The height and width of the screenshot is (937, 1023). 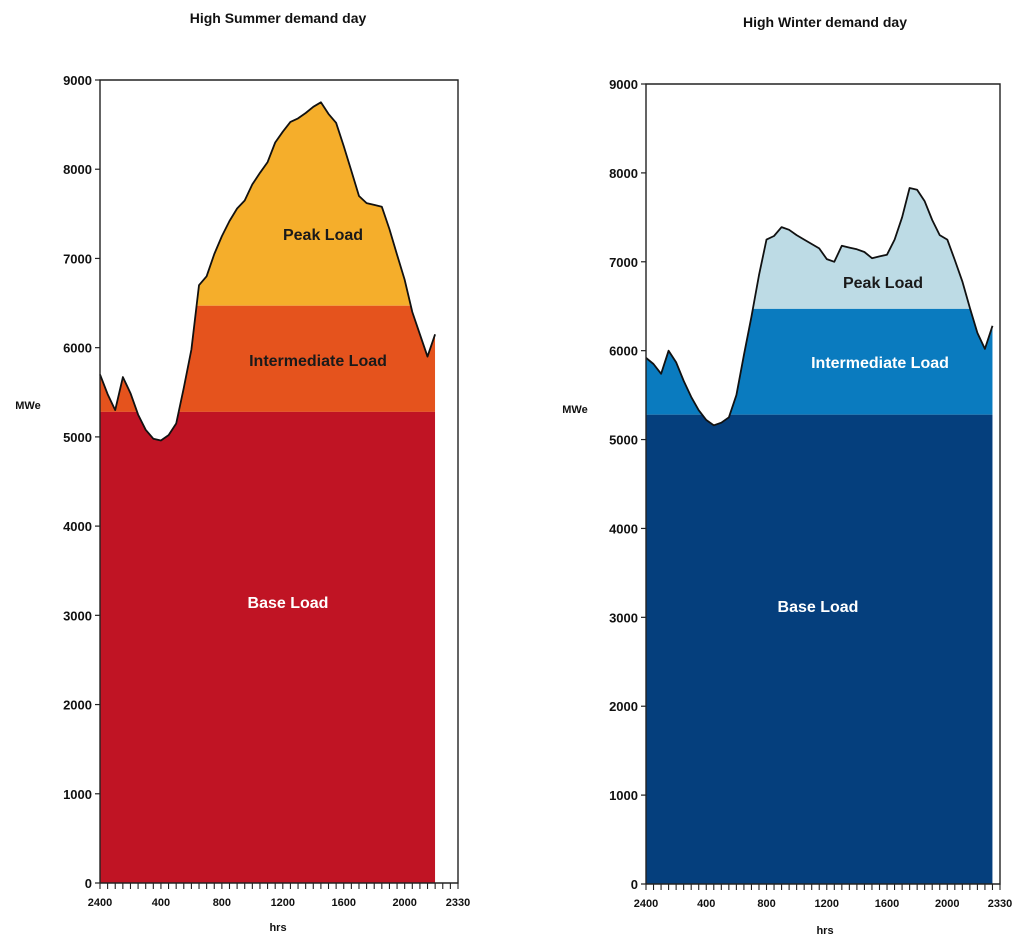 I want to click on chart-title: High Winter demand day, so click(x=825, y=22).